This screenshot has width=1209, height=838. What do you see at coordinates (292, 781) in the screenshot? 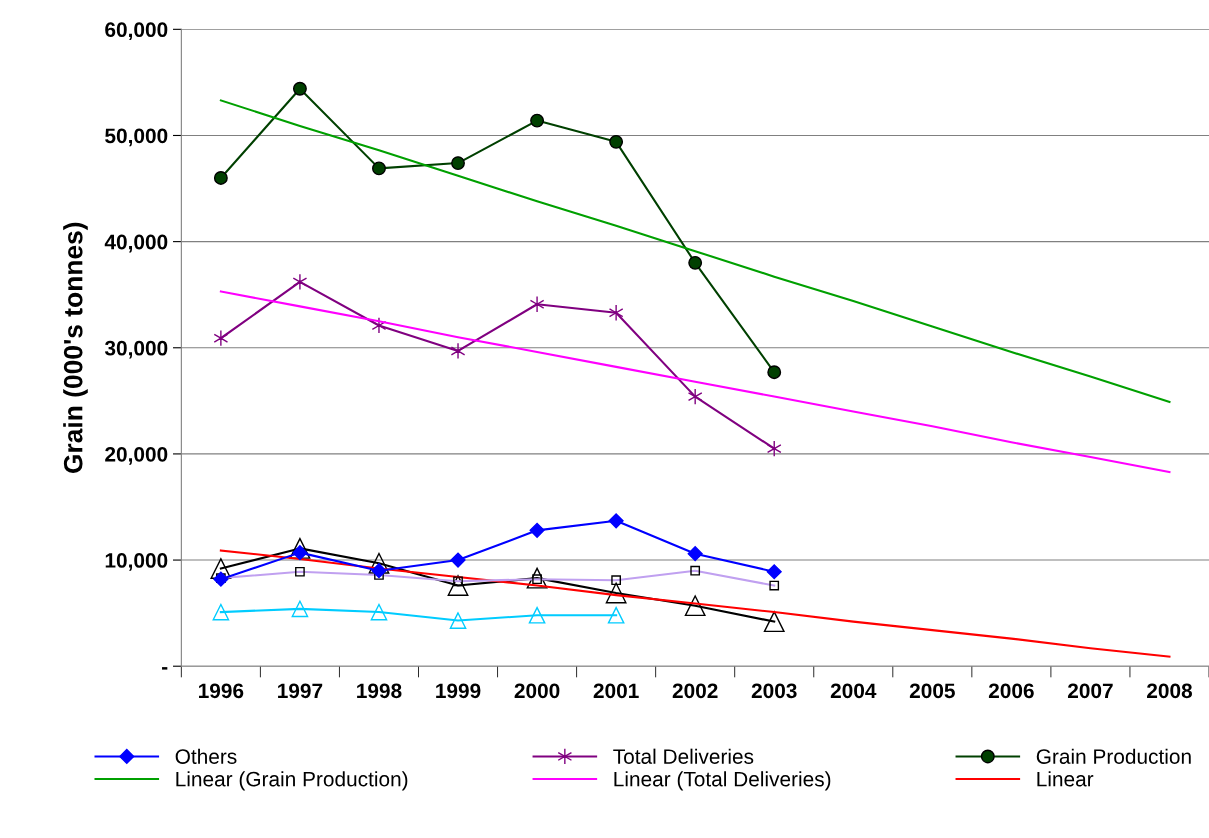
I see `legend-label: Linear (Grain Production)` at bounding box center [292, 781].